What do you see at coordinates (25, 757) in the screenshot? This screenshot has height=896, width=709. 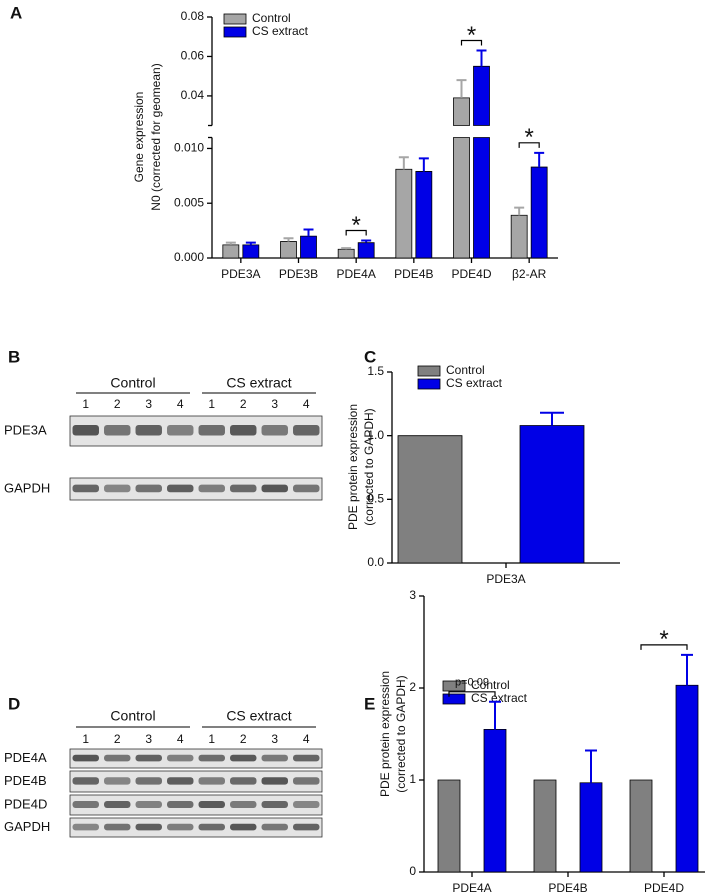 I see `row-label: PDE4A` at bounding box center [25, 757].